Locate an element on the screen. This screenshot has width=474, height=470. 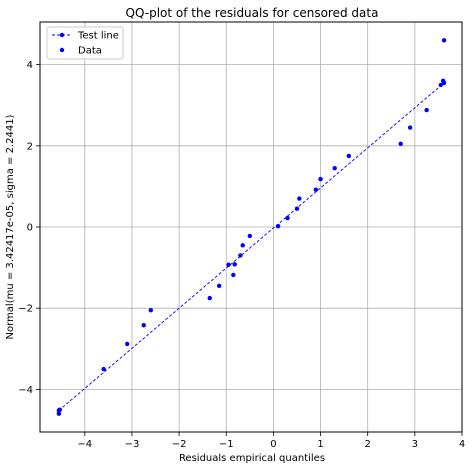
x-tick-label: 3 is located at coordinates (415, 444).